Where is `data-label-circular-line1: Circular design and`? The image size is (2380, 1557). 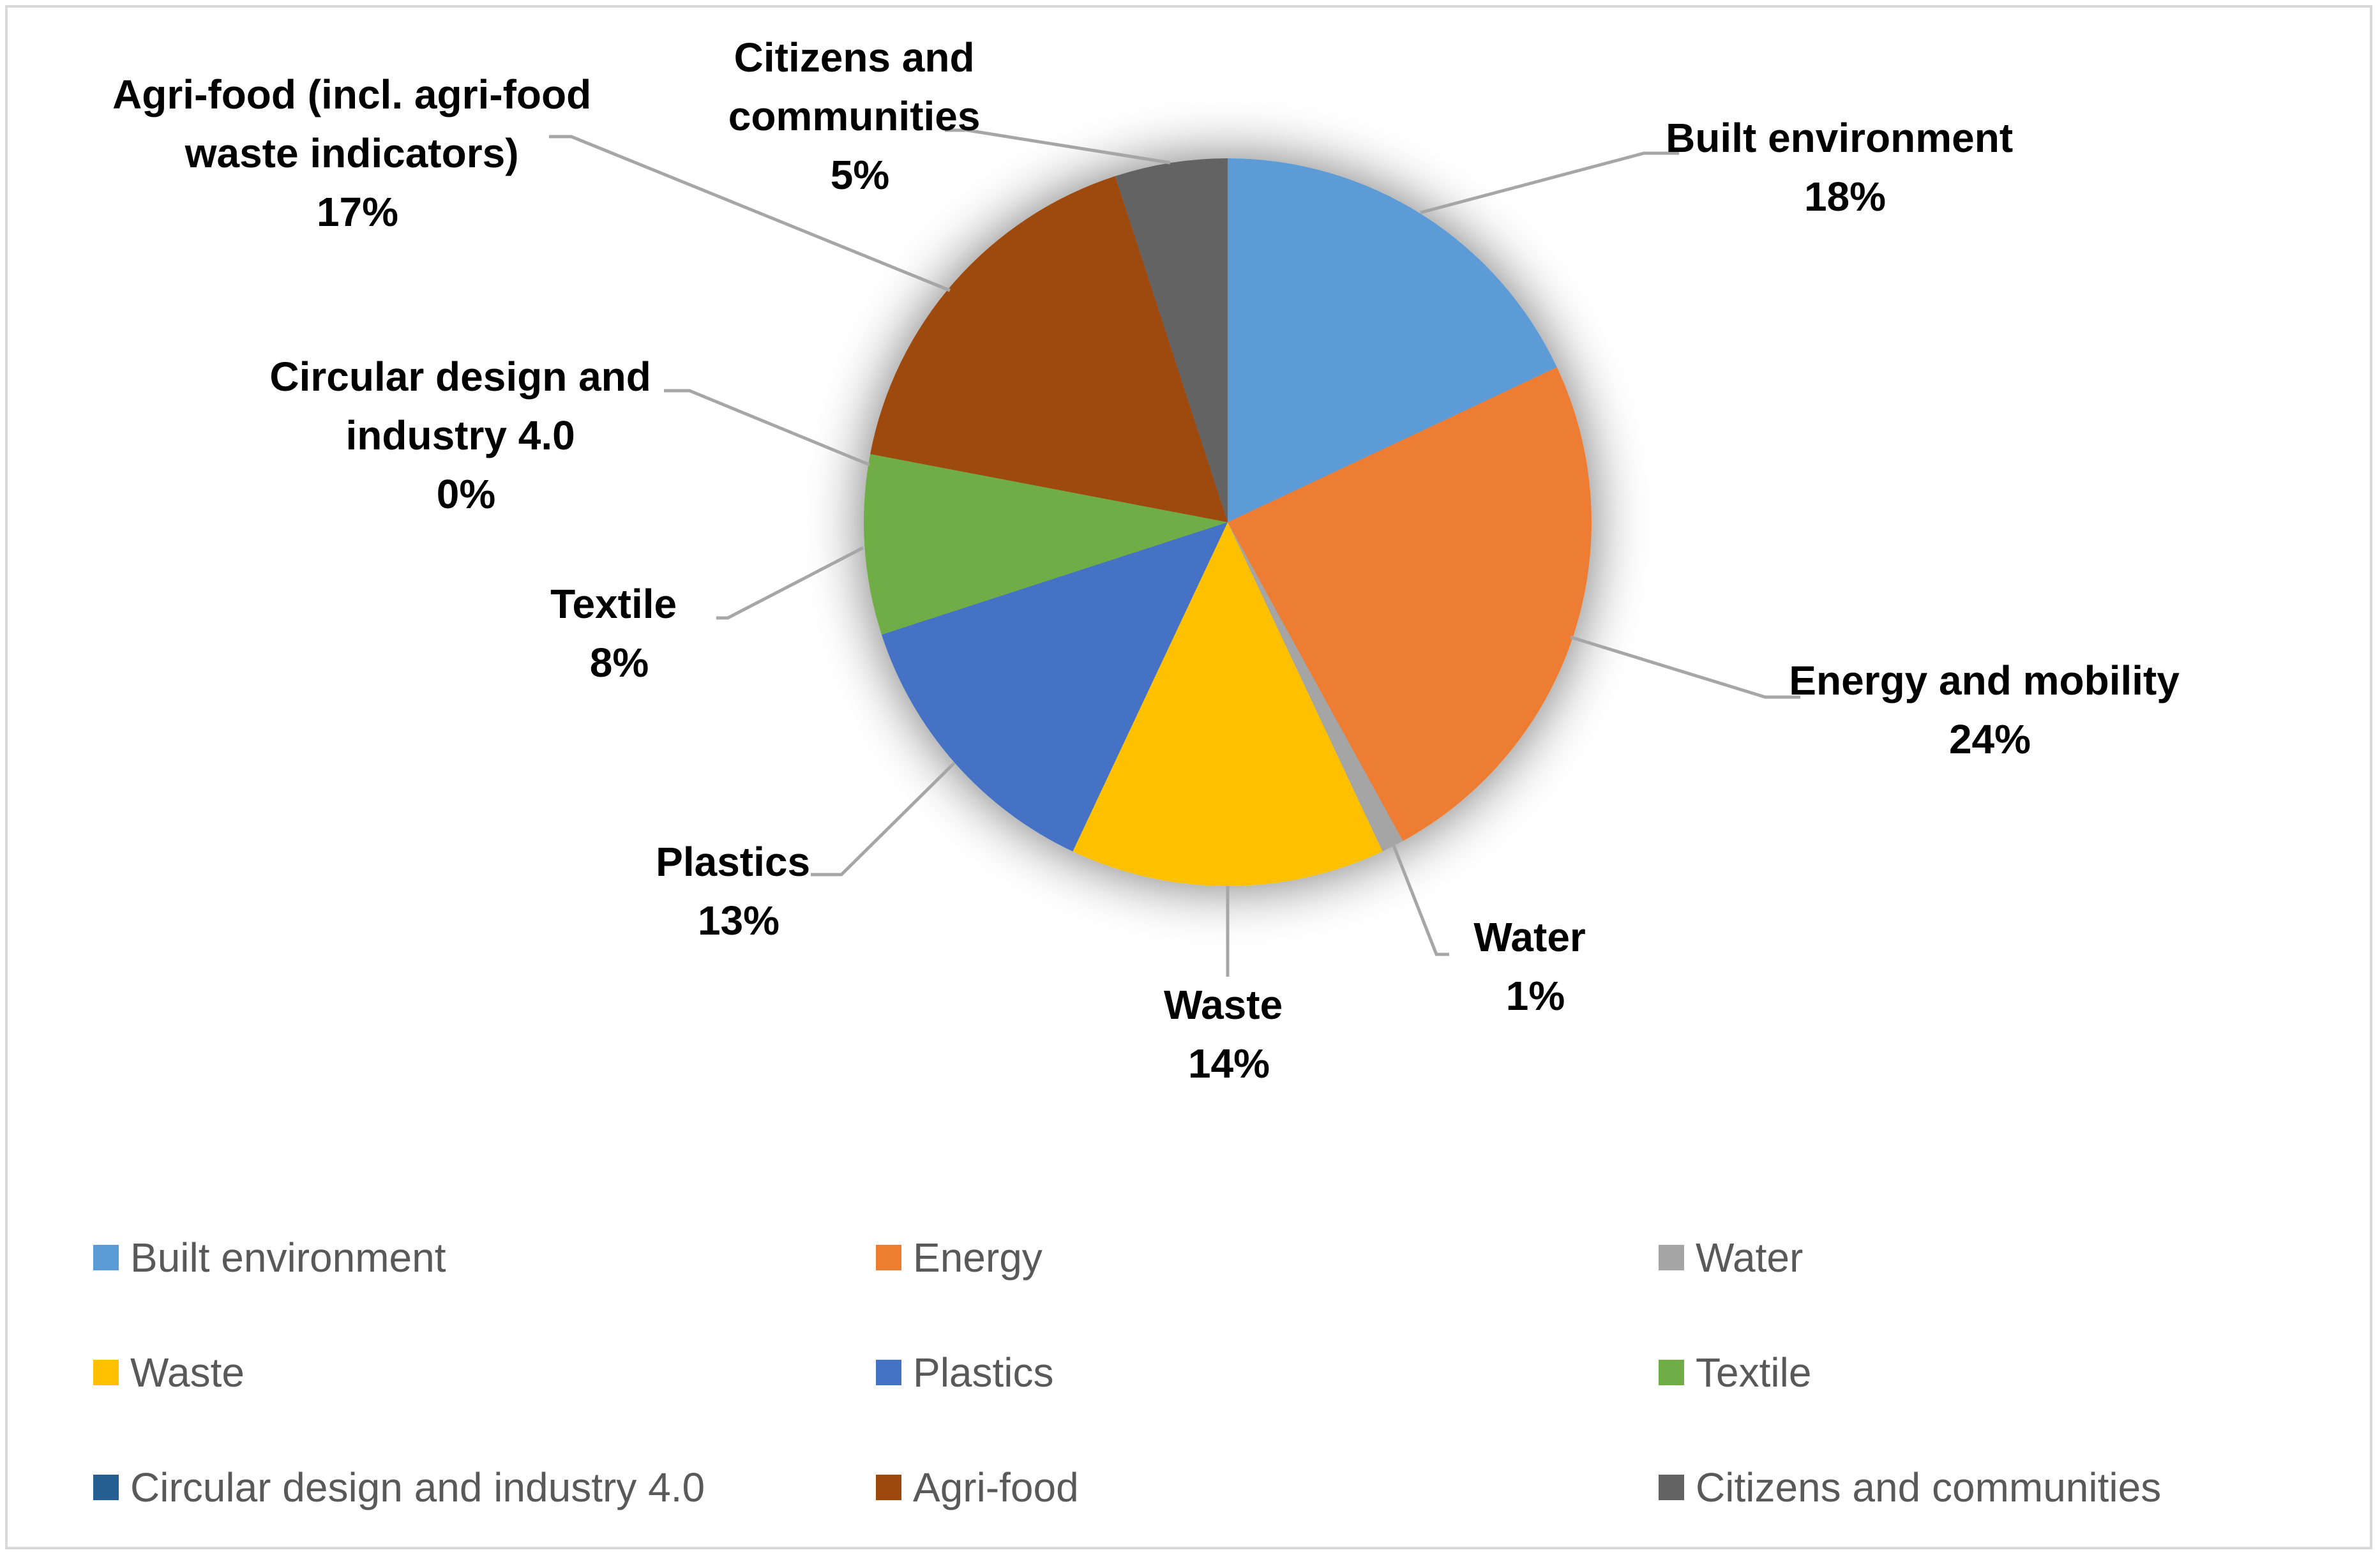 data-label-circular-line1: Circular design and is located at coordinates (460, 377).